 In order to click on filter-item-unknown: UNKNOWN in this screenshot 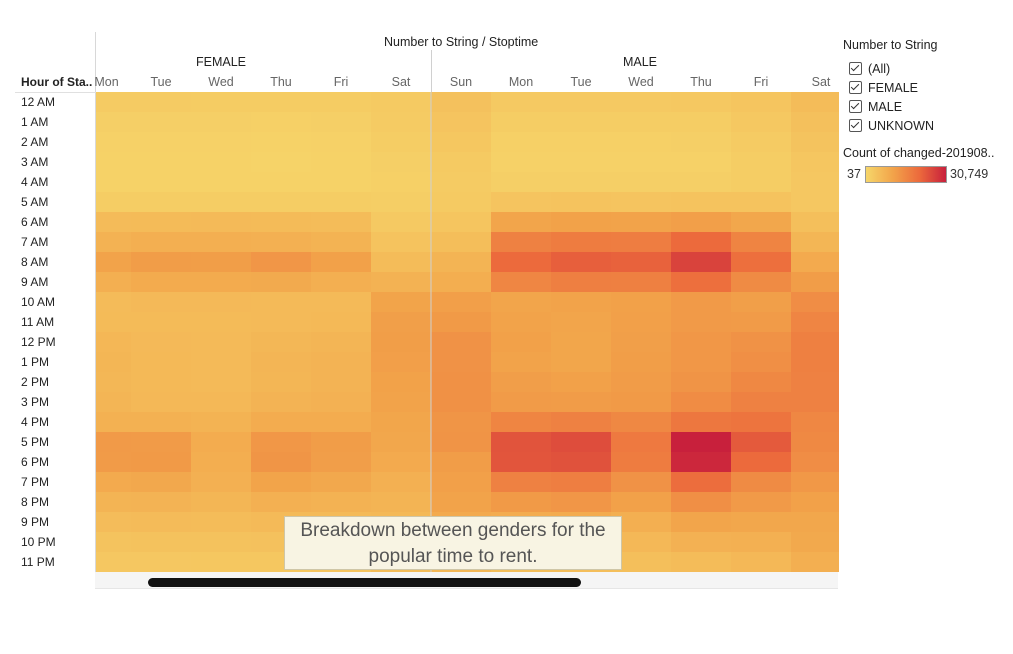, I will do `click(891, 125)`.